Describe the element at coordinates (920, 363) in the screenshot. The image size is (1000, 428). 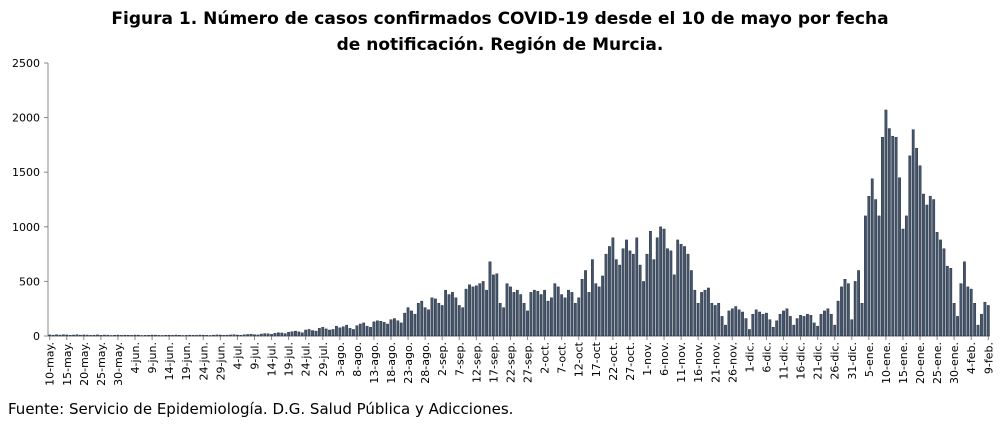
I see `x-tick-label: 20-ene.` at that location.